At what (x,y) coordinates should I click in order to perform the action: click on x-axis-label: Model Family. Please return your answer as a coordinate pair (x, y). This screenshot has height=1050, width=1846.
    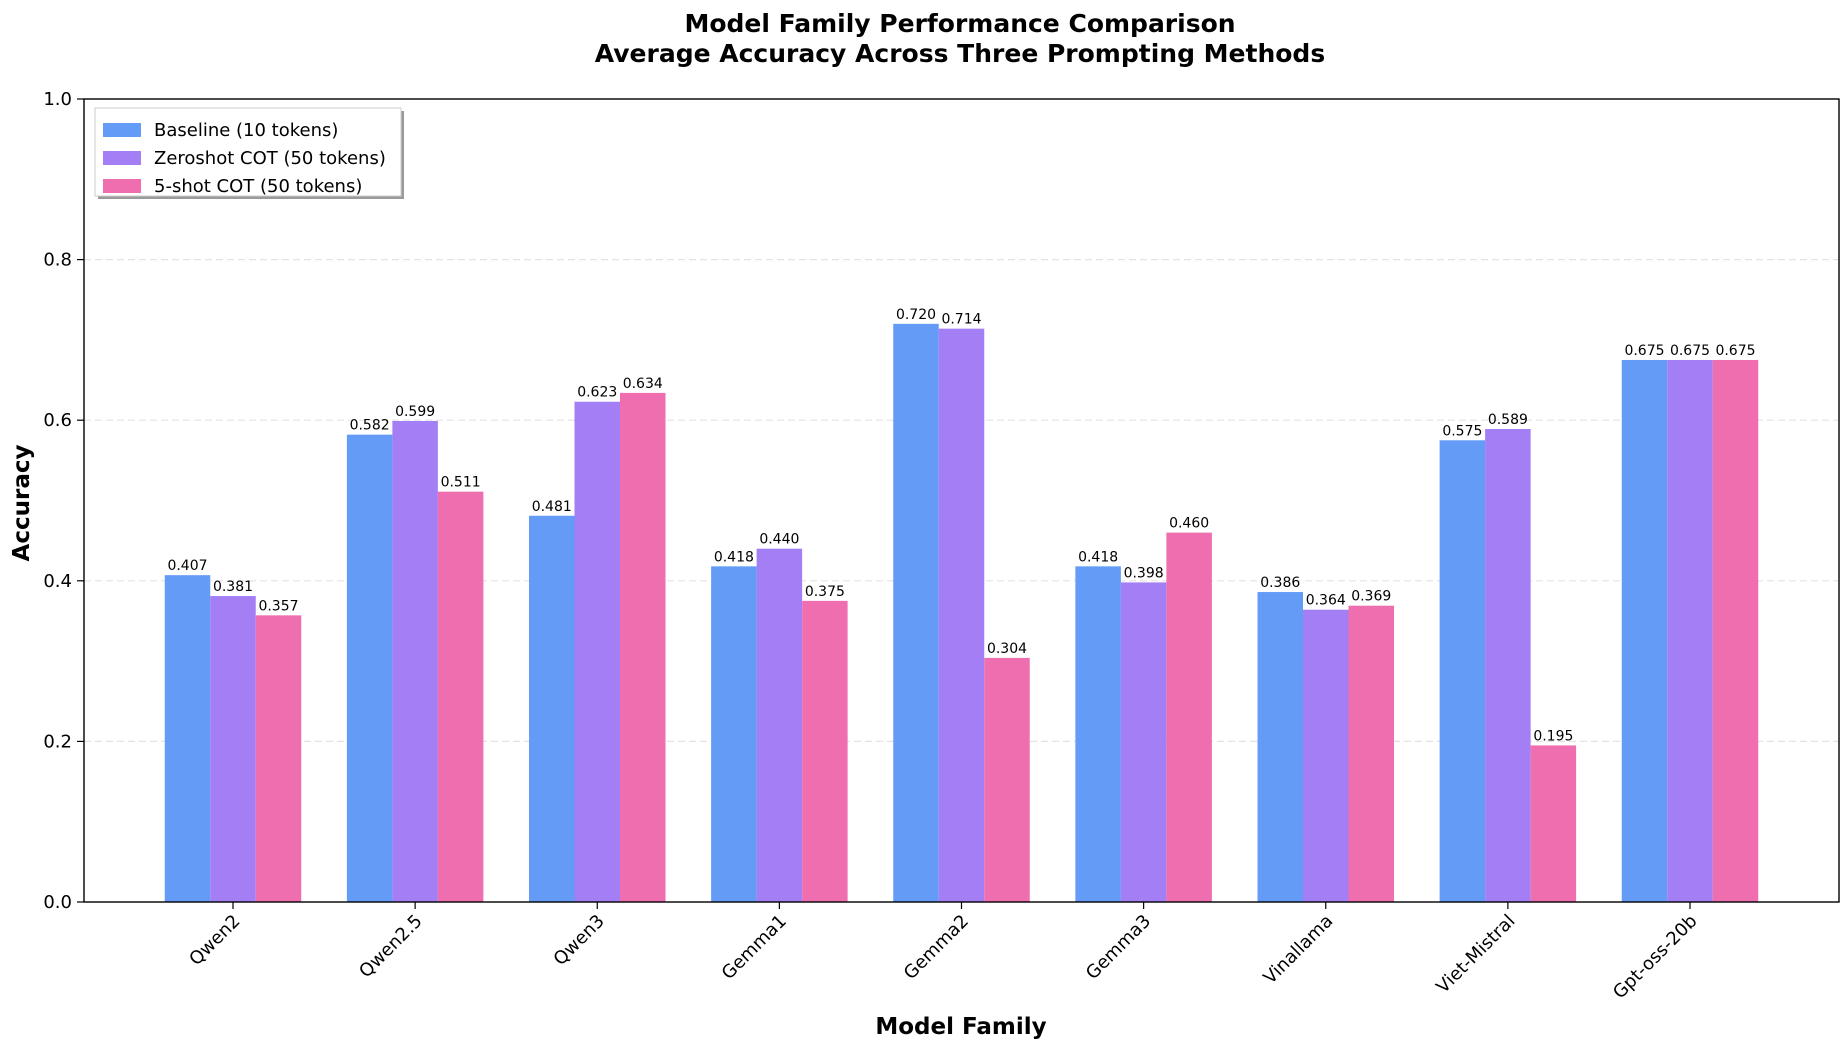
    Looking at the image, I should click on (960, 1027).